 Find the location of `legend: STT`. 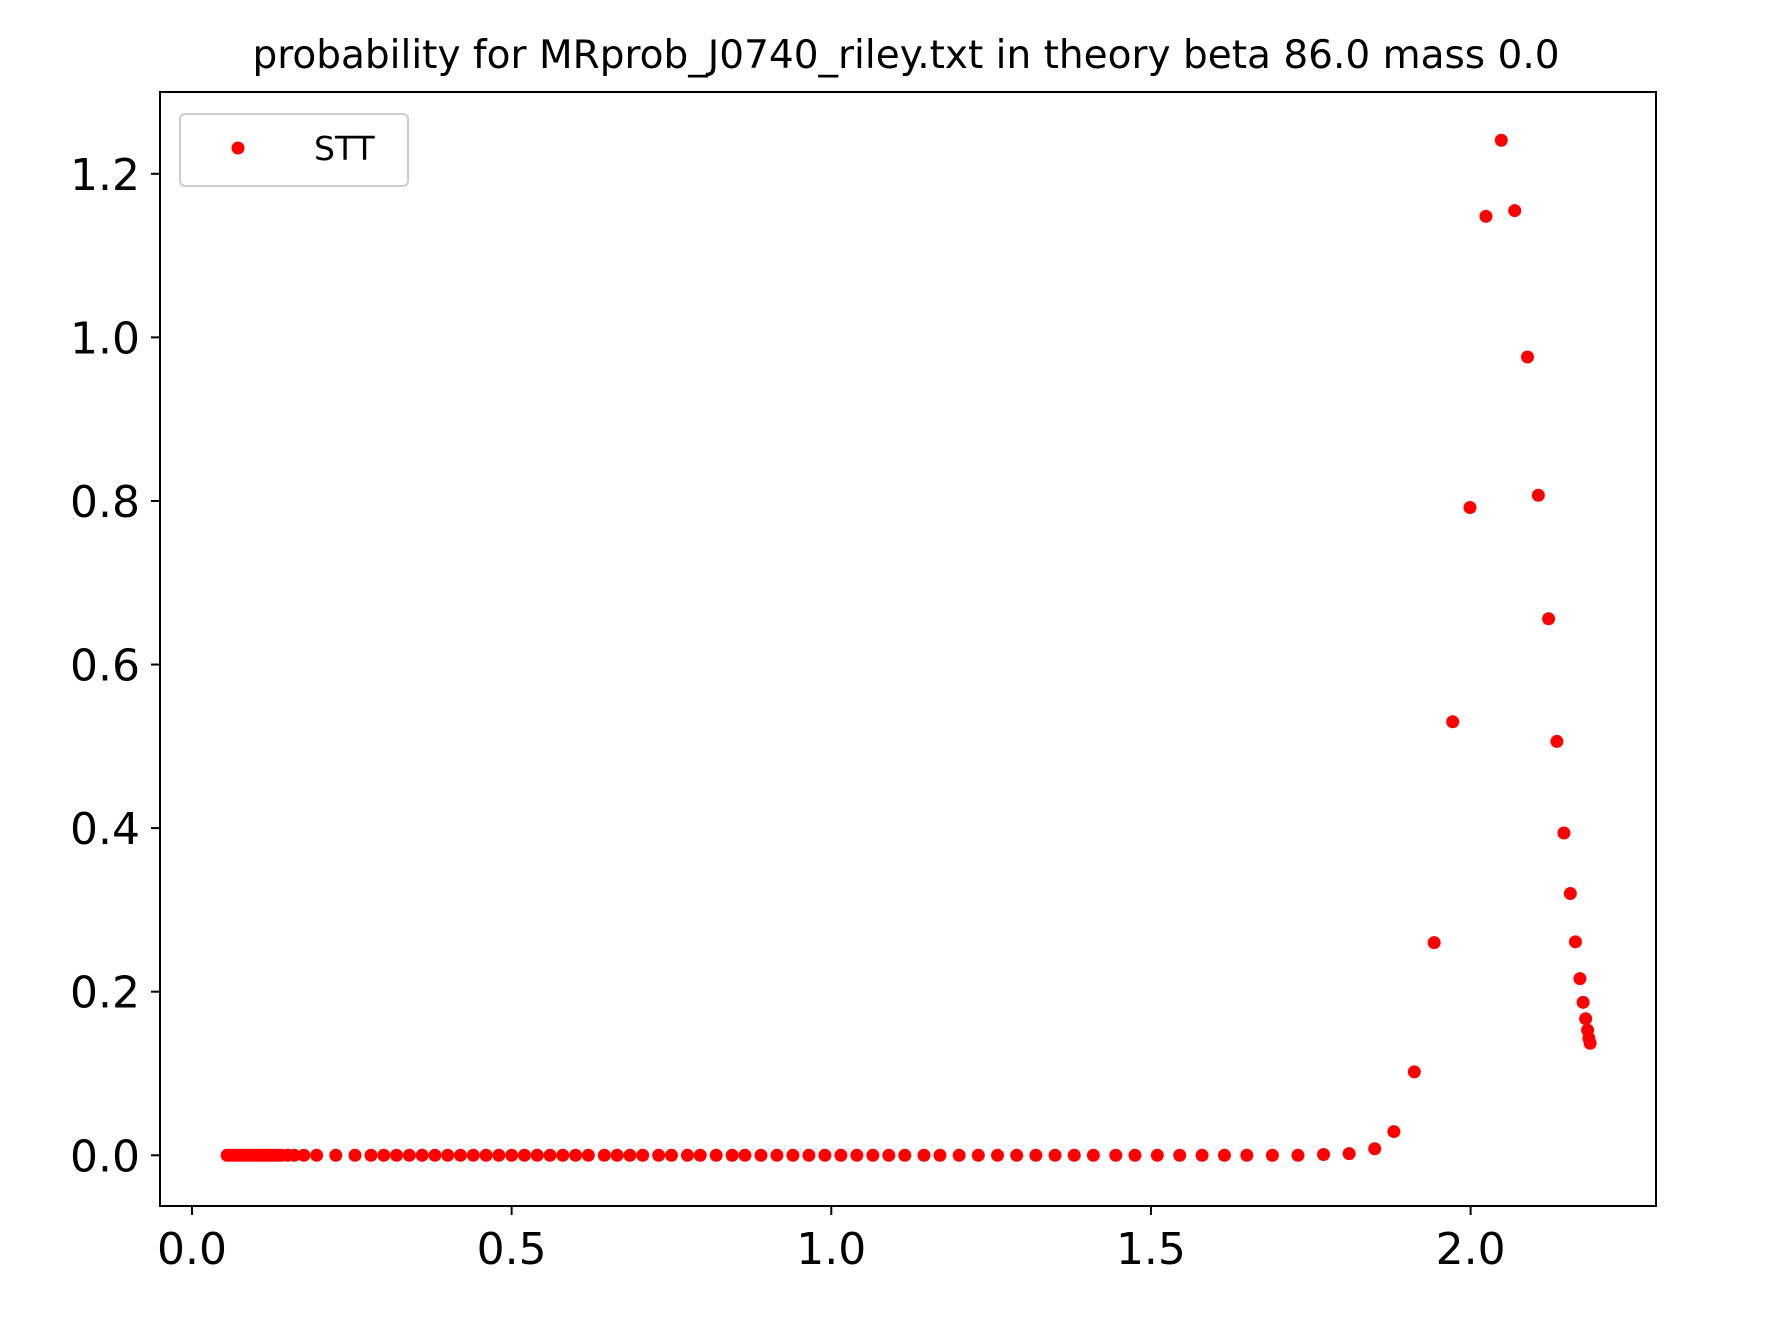

legend: STT is located at coordinates (294, 150).